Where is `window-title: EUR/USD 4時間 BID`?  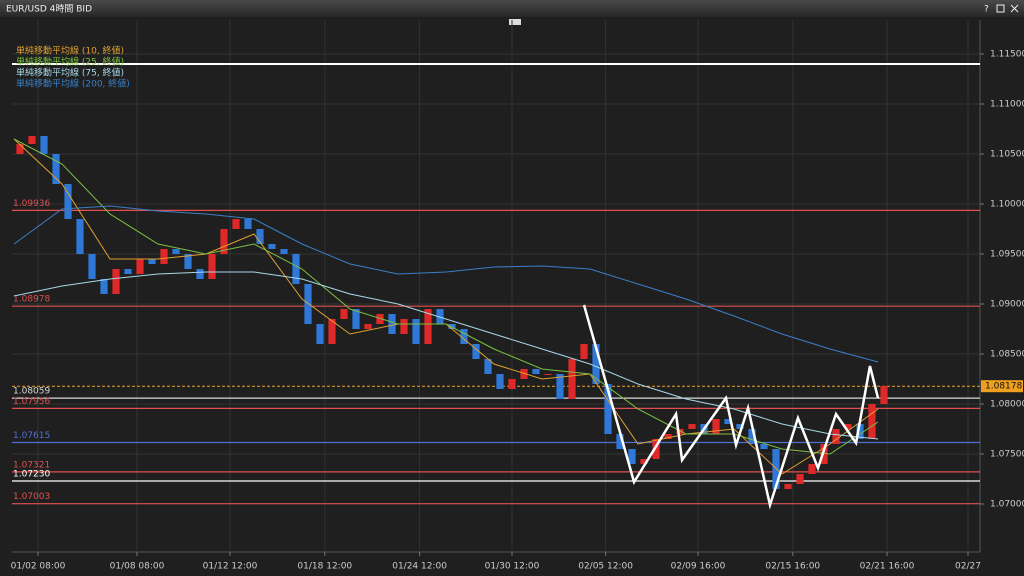
window-title: EUR/USD 4時間 BID is located at coordinates (49, 9).